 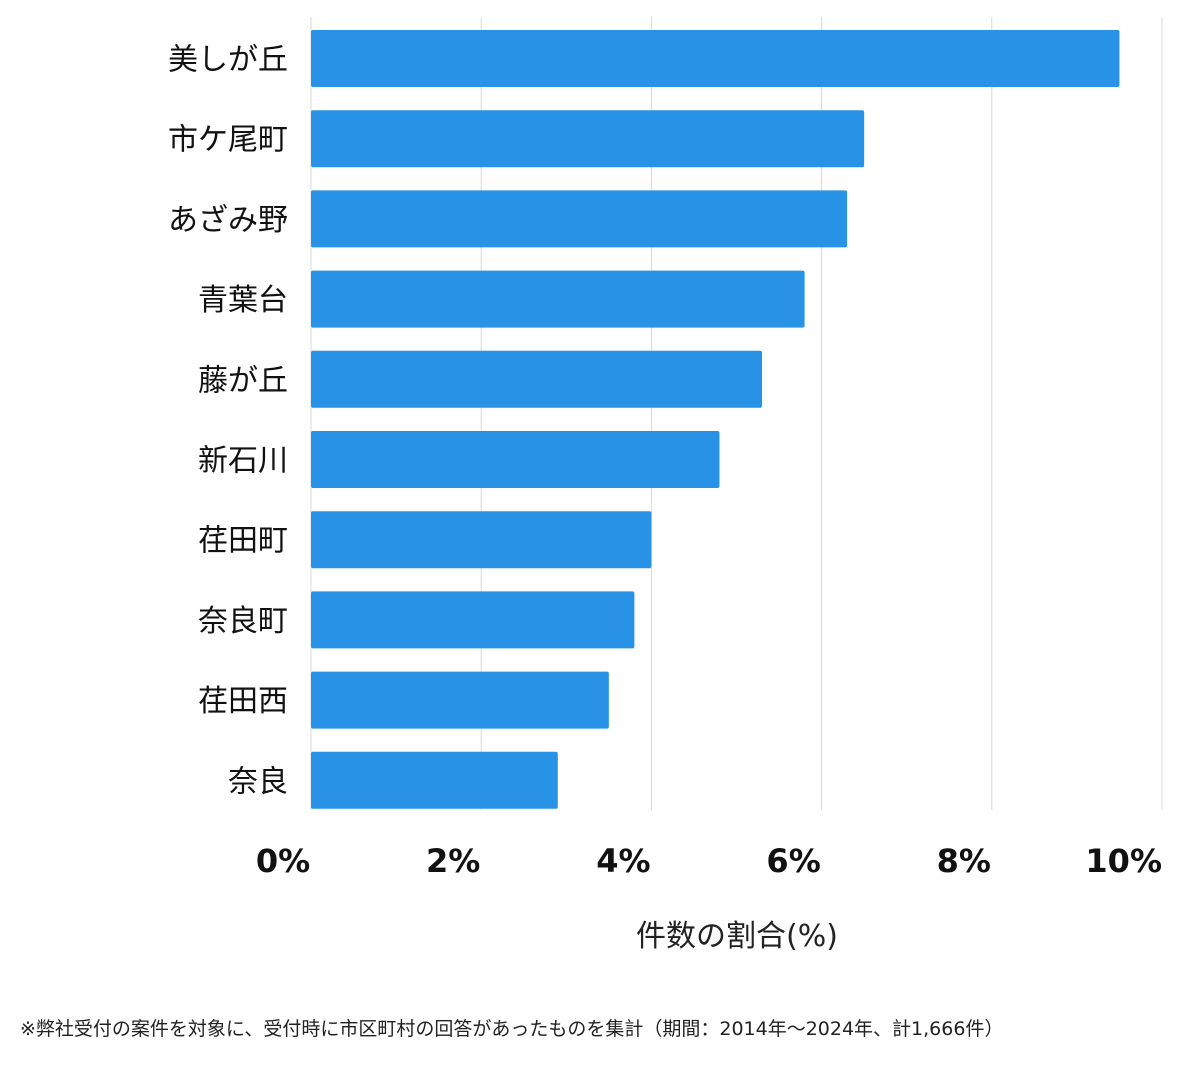 What do you see at coordinates (243, 621) in the screenshot?
I see `category-label: 奈良町` at bounding box center [243, 621].